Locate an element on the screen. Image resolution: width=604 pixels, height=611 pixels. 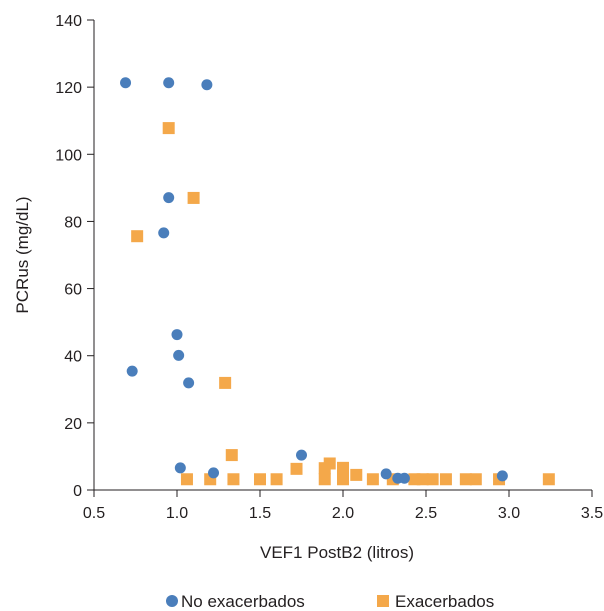
y-tick-label: 40 is located at coordinates (73, 357).